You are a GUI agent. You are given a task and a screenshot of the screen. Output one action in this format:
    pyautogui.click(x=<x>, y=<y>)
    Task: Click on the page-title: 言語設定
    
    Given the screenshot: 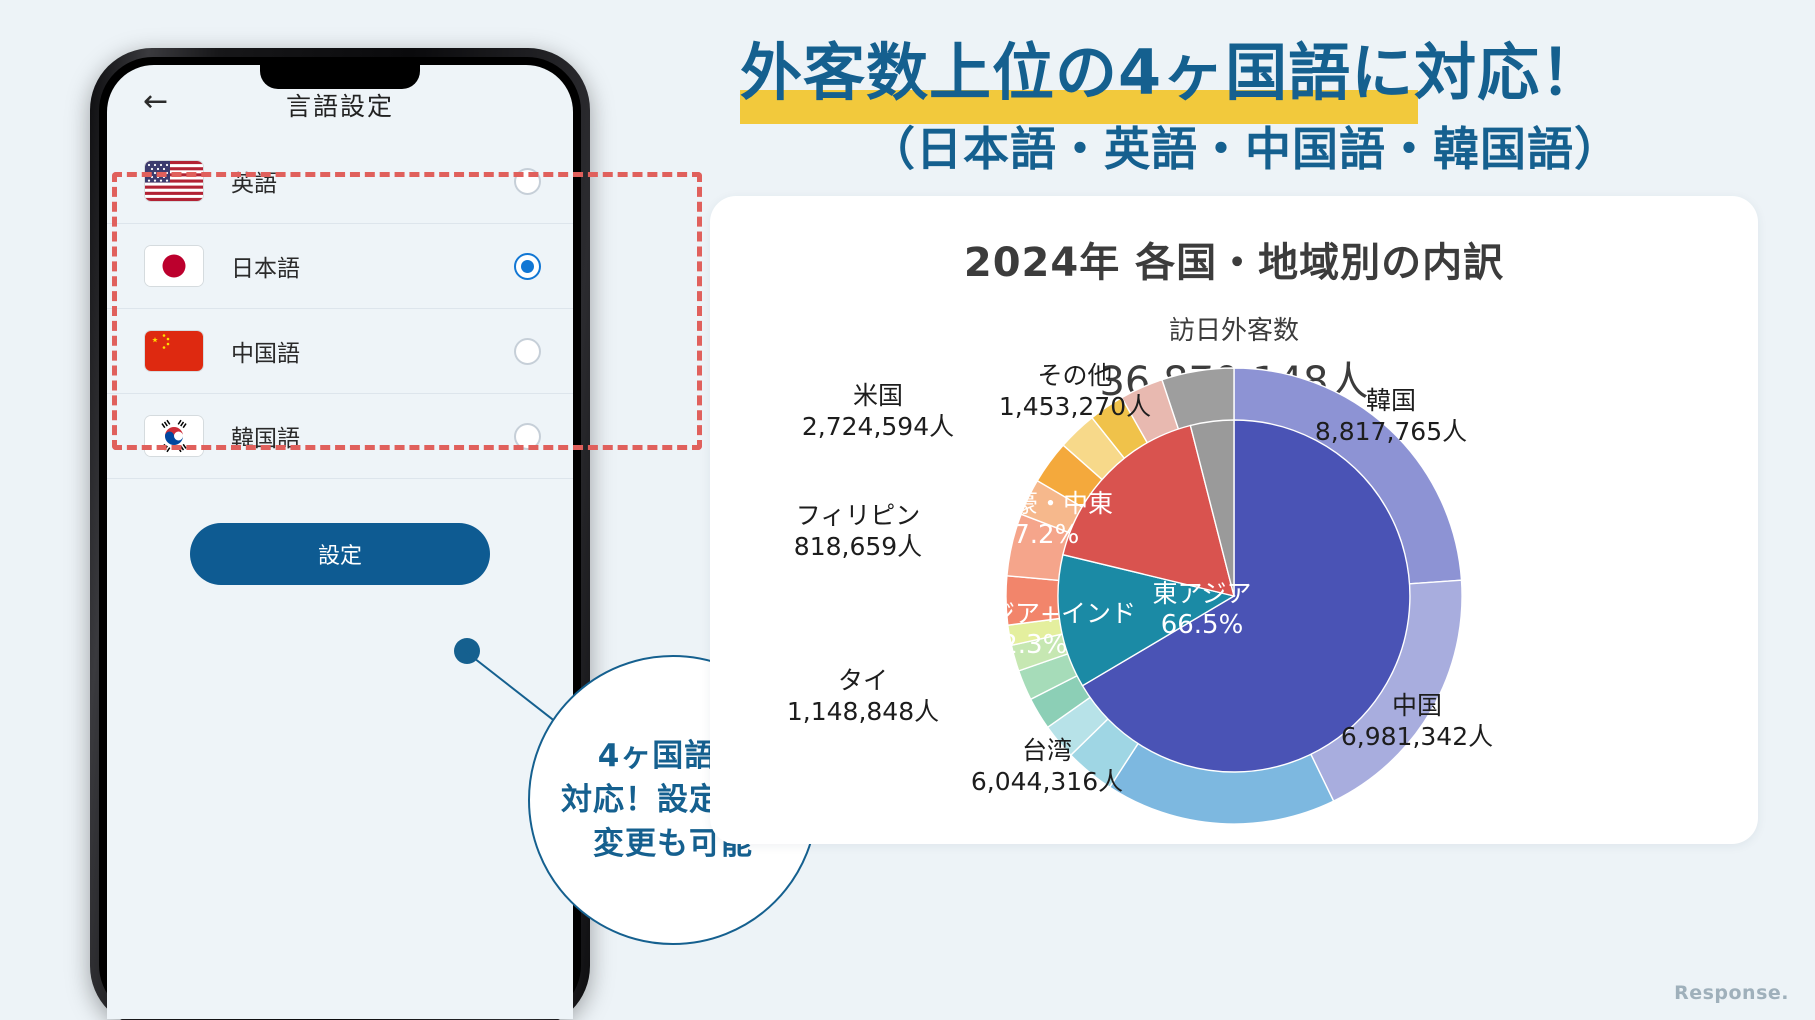 What is the action you would take?
    pyautogui.click(x=339, y=106)
    